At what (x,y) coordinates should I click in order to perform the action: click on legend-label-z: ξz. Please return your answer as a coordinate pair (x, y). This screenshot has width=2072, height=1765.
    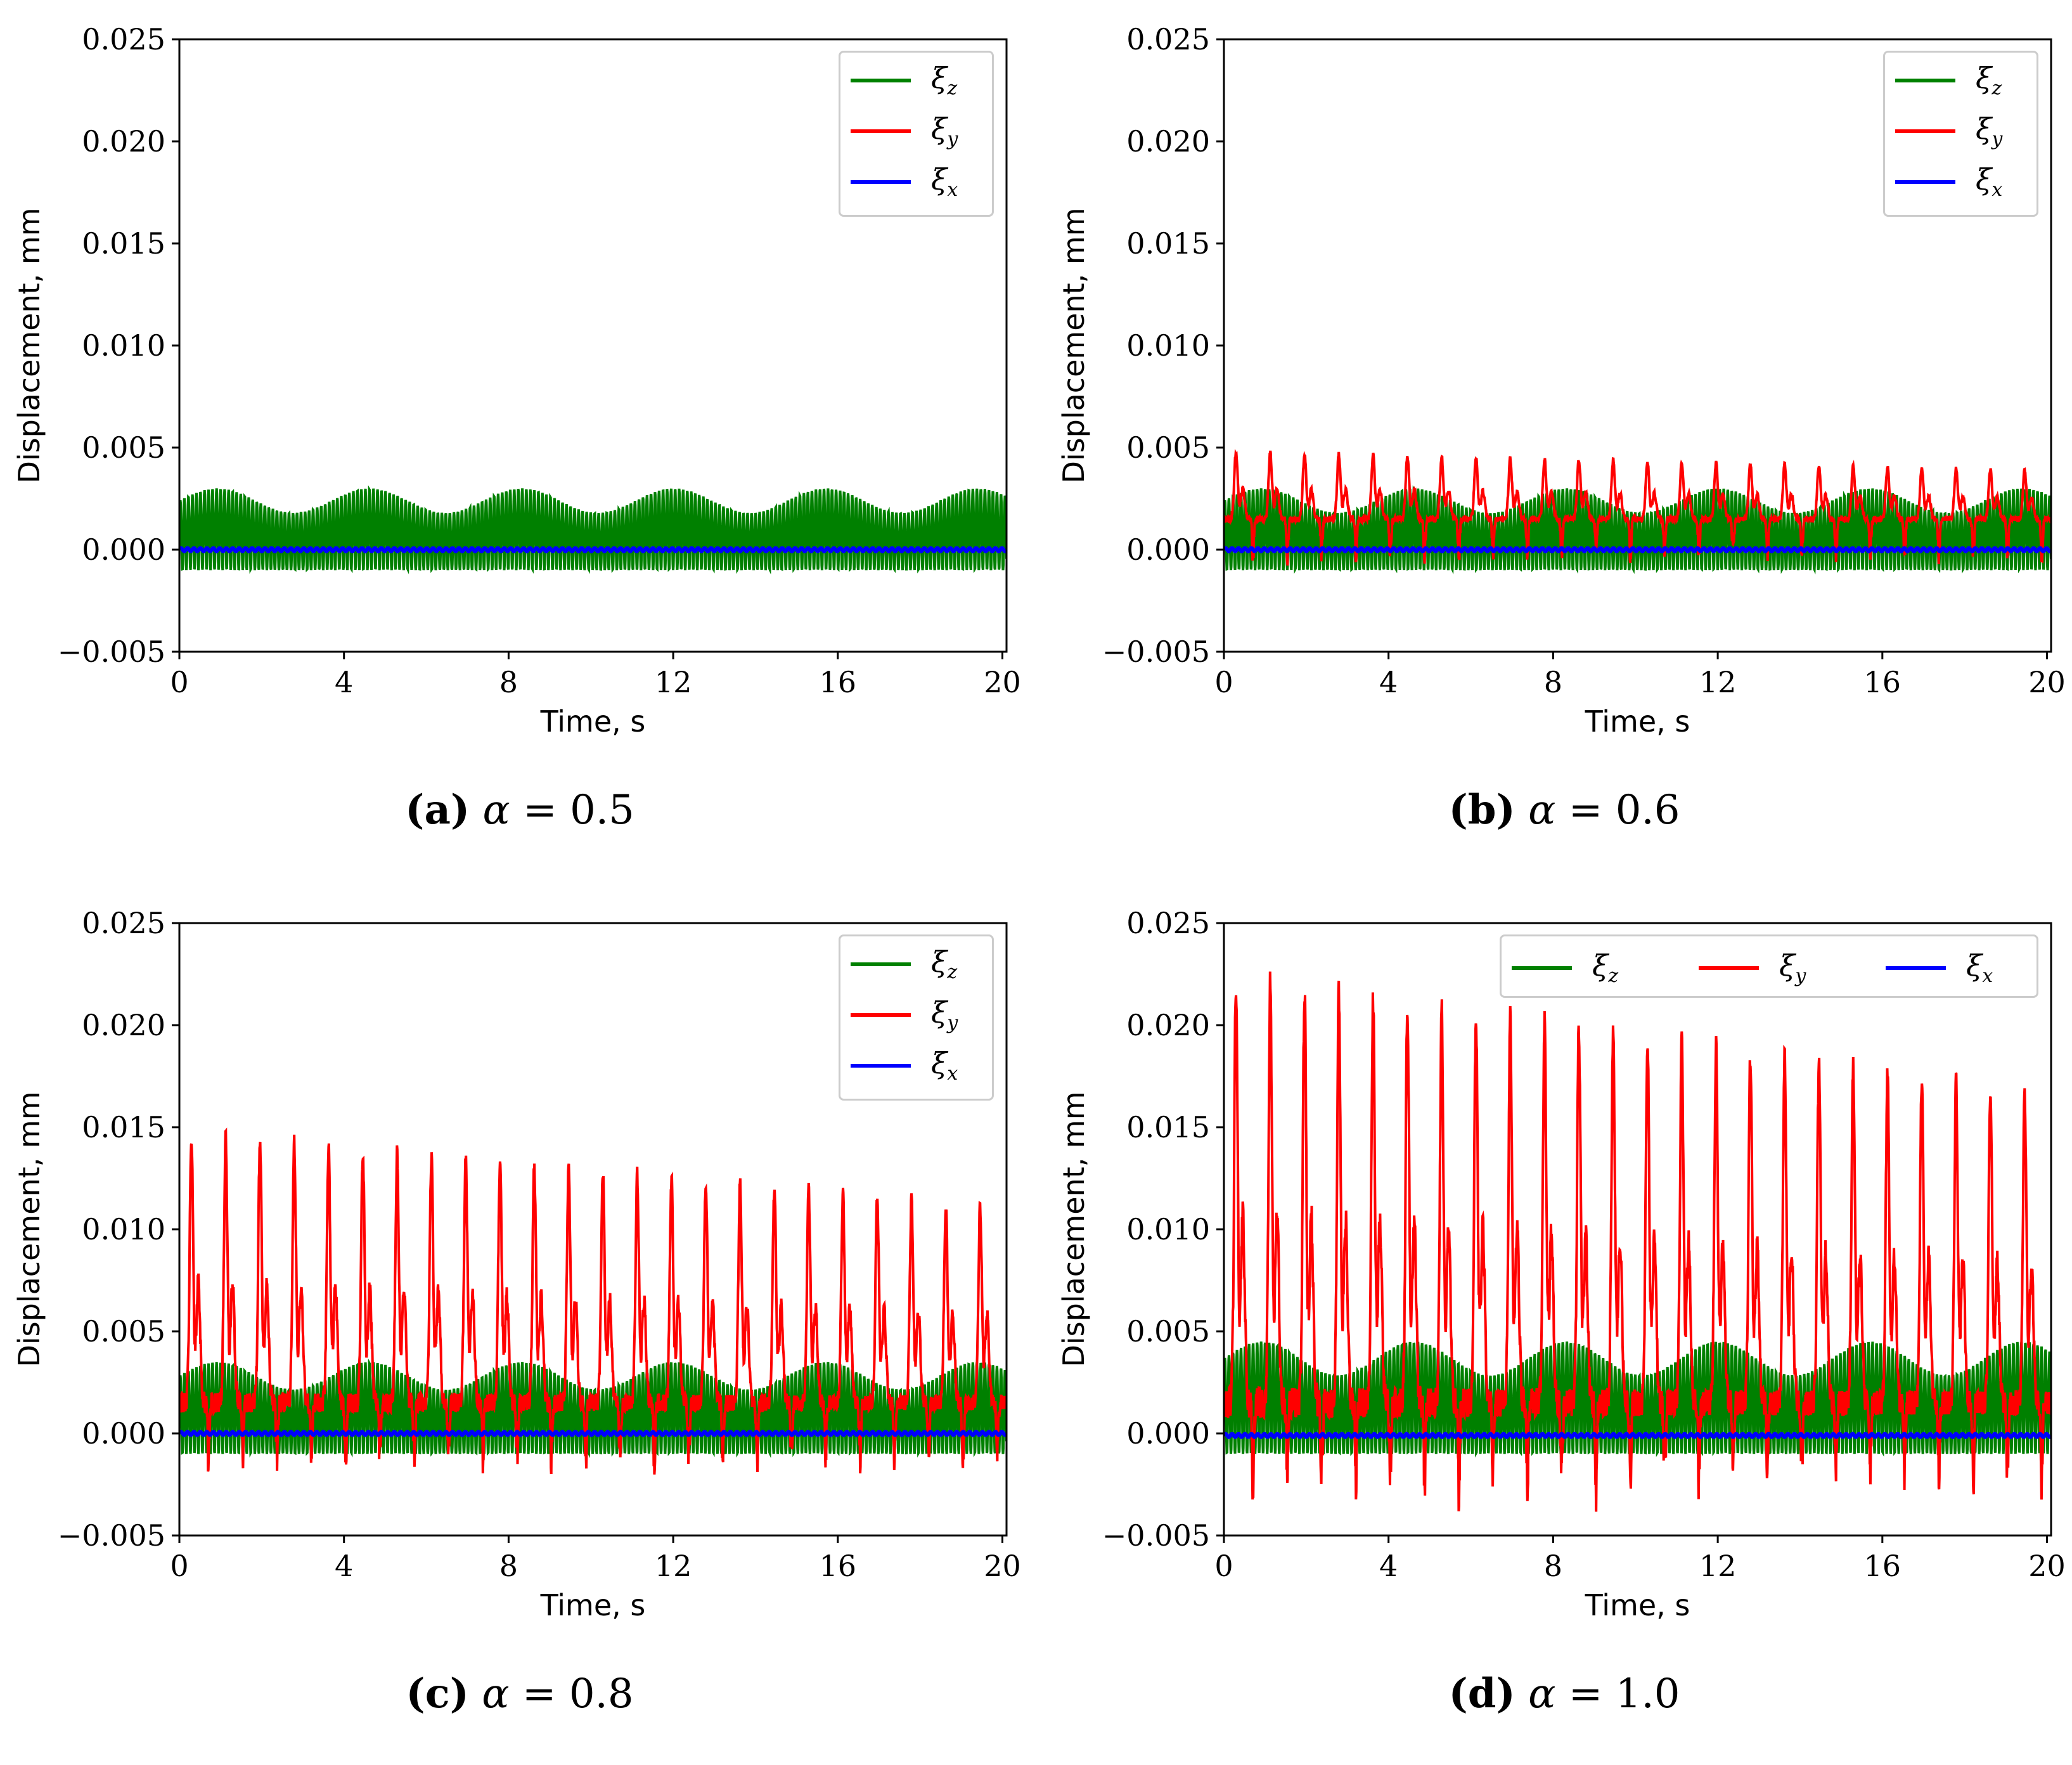
    Looking at the image, I should click on (1605, 968).